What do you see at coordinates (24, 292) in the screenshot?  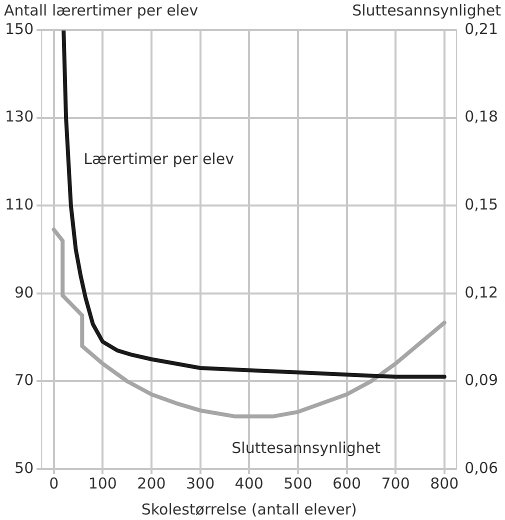 I see `y-tick-label: 90` at bounding box center [24, 292].